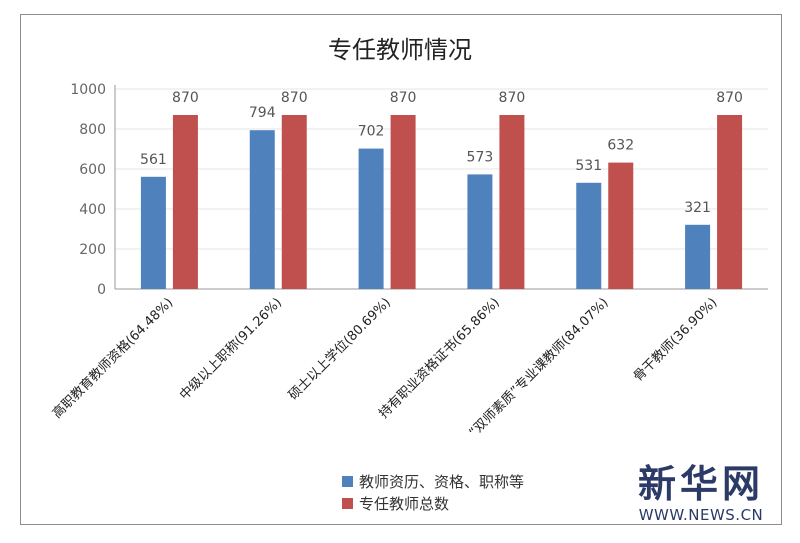 The height and width of the screenshot is (543, 800). What do you see at coordinates (439, 358) in the screenshot?
I see `x-category-label: 持有职业资格证书(65.86%)` at bounding box center [439, 358].